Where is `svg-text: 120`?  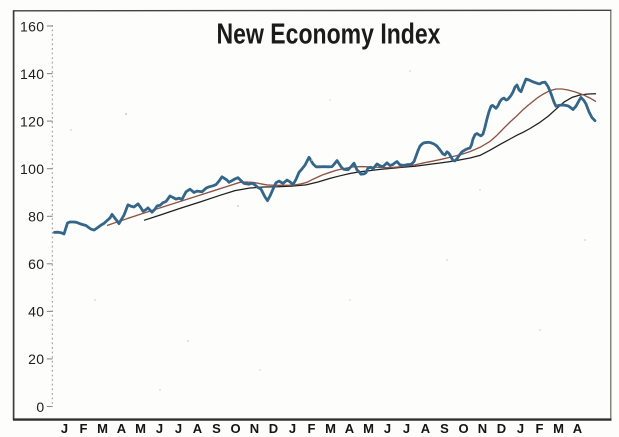
svg-text: 120 is located at coordinates (32, 121).